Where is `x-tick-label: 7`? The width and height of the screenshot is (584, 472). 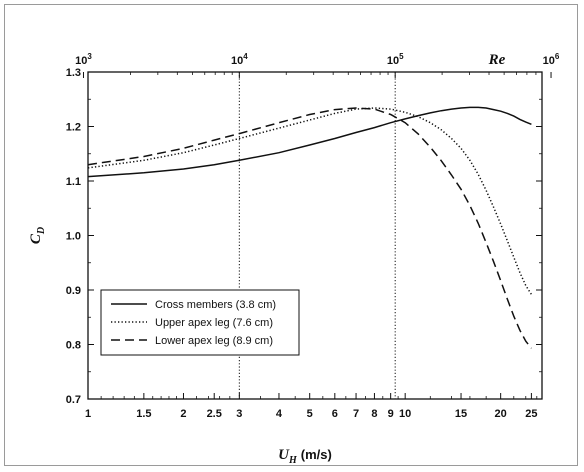
x-tick-label: 7 is located at coordinates (356, 414).